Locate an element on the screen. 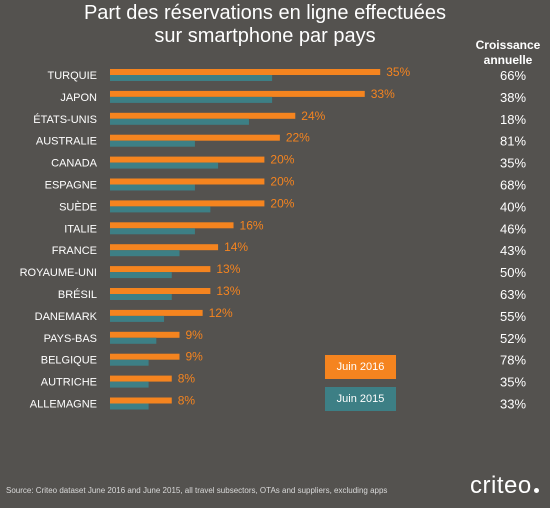 The height and width of the screenshot is (508, 550). bar-2015-royaume-uni is located at coordinates (141, 275).